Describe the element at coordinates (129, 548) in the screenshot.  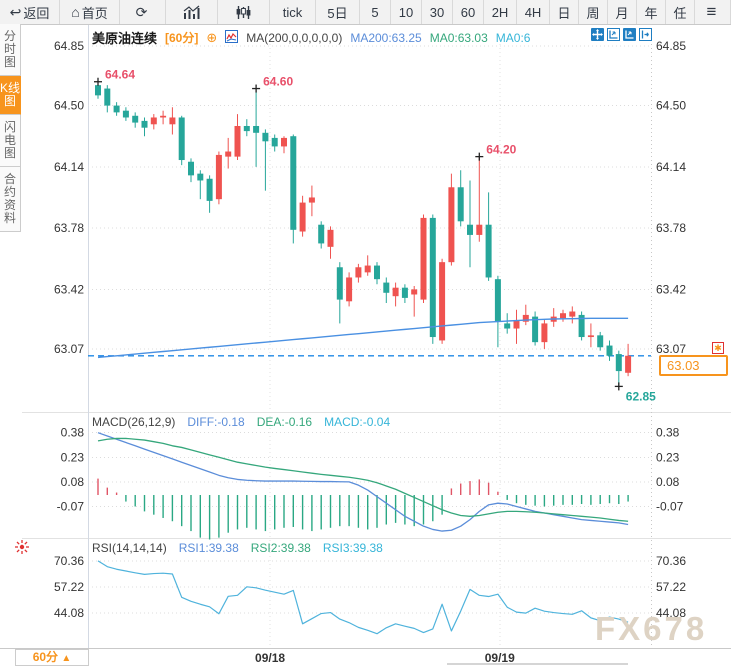
I see `rsi-label: RSI(14,14,14)` at that location.